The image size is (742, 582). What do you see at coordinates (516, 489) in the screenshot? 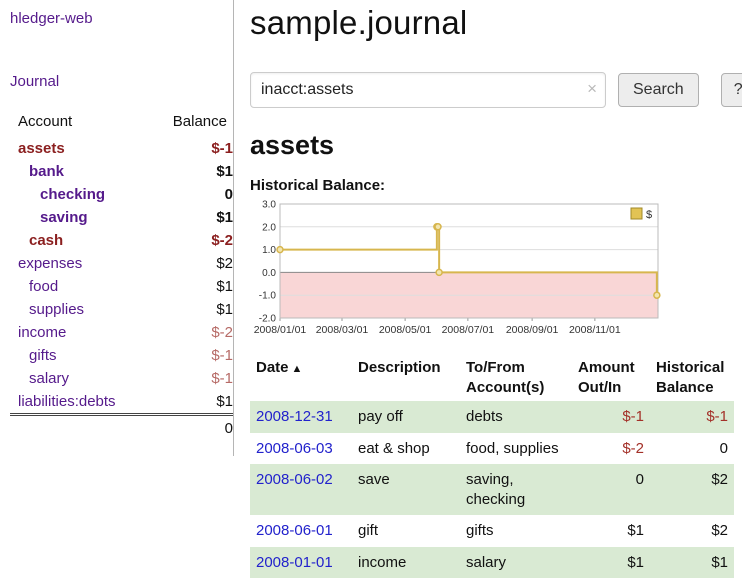
I see `transaction-accounts: saving, checking` at bounding box center [516, 489].